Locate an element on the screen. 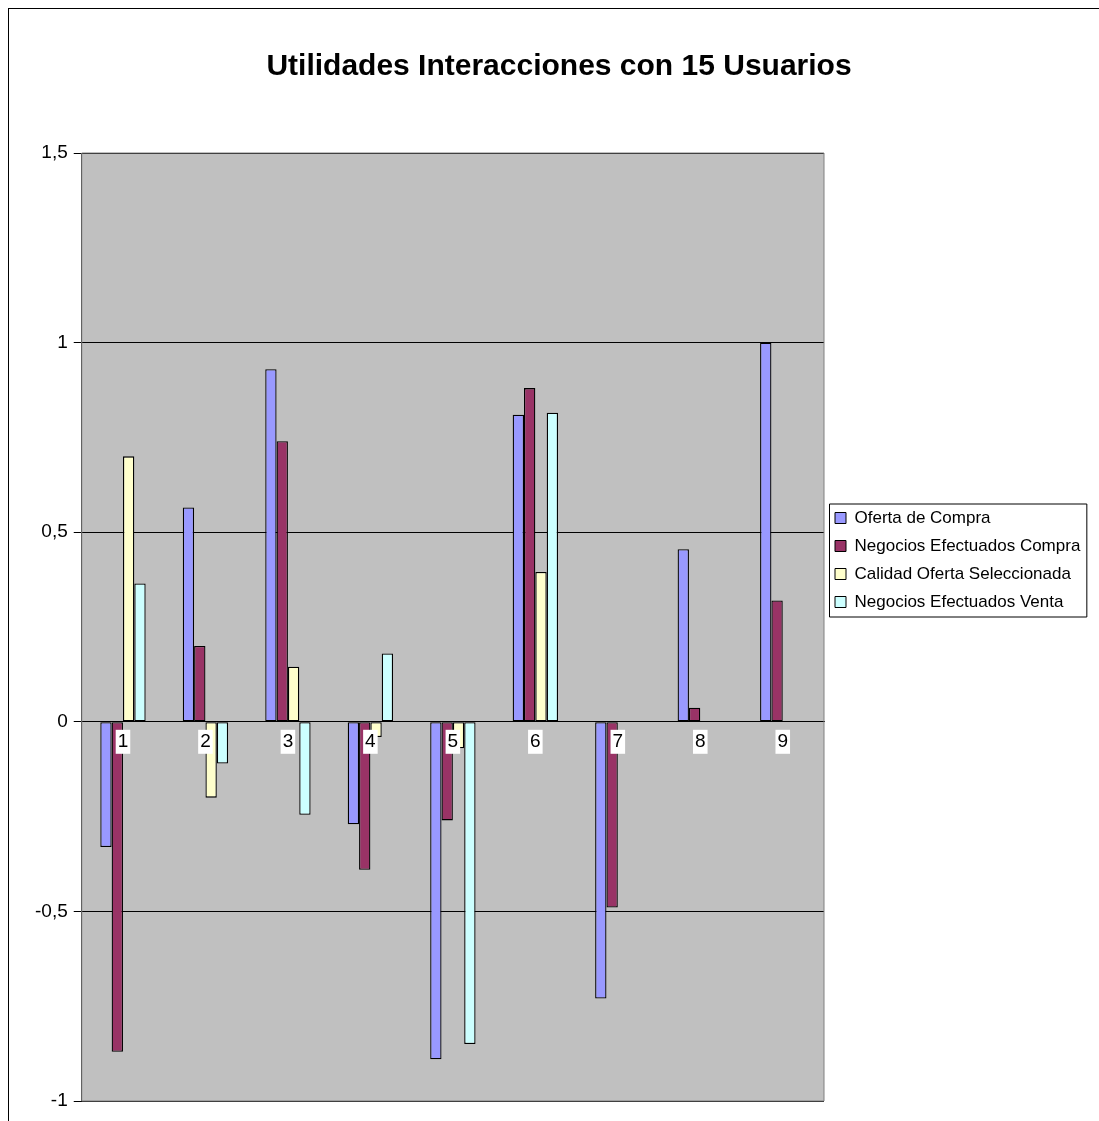 Image resolution: width=1099 pixels, height=1121 pixels. y-tick-label: 0,5 is located at coordinates (54, 531).